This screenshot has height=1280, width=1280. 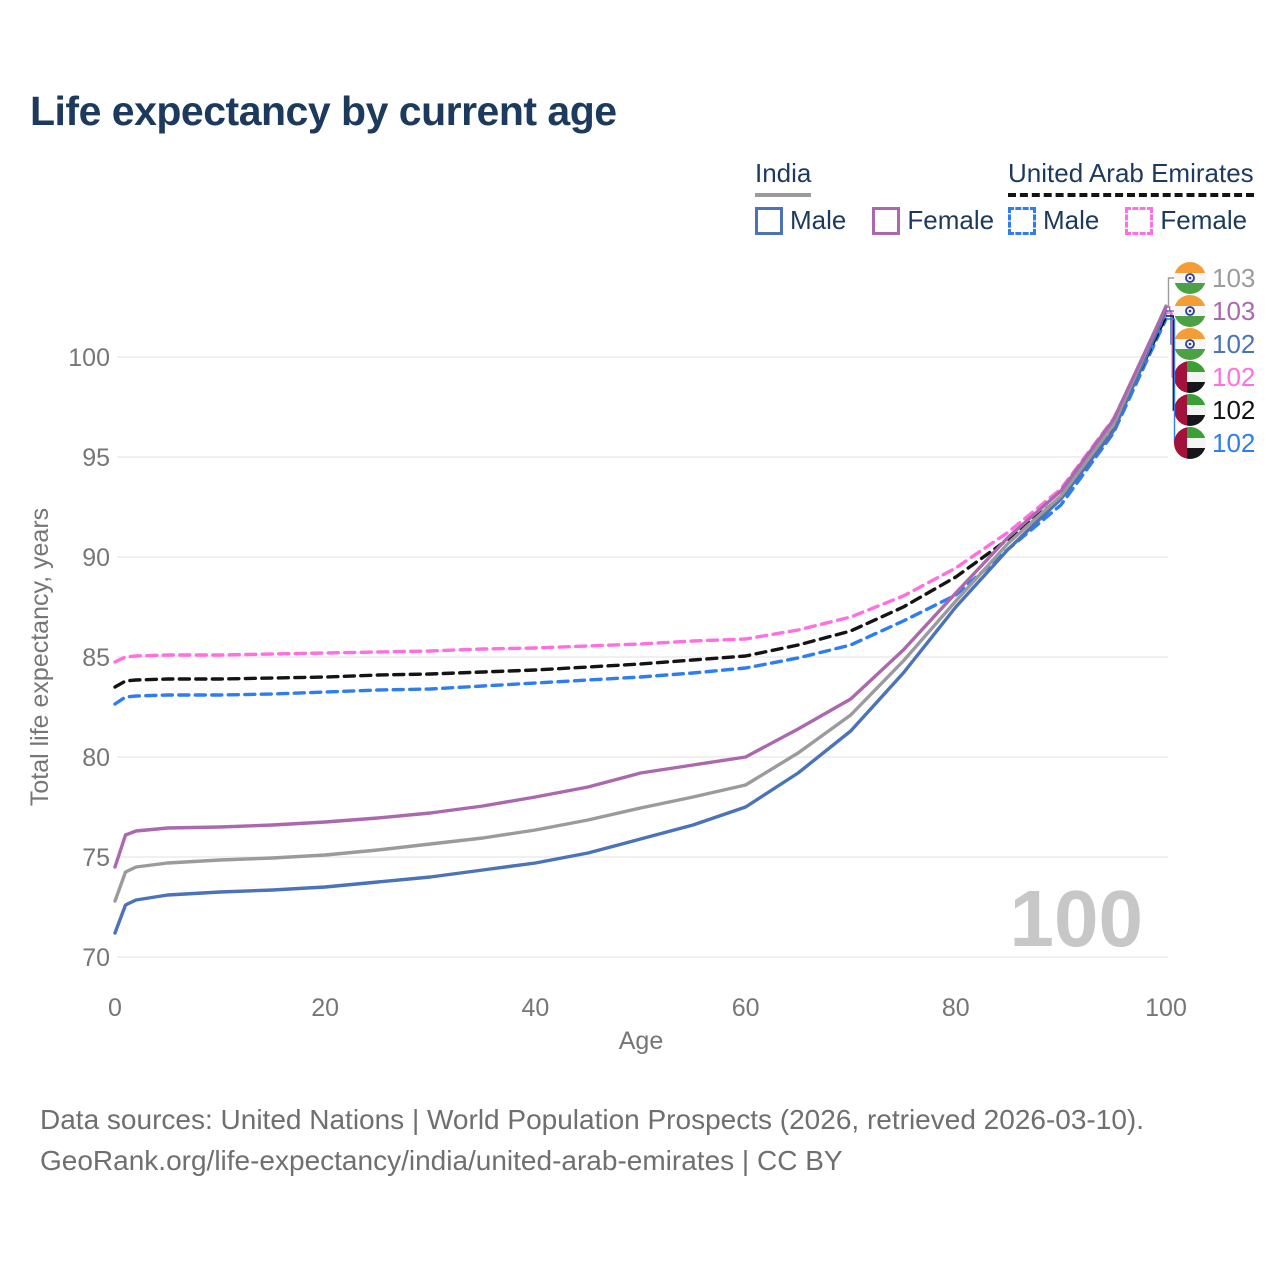 What do you see at coordinates (89, 358) in the screenshot?
I see `y-tick-label: 100` at bounding box center [89, 358].